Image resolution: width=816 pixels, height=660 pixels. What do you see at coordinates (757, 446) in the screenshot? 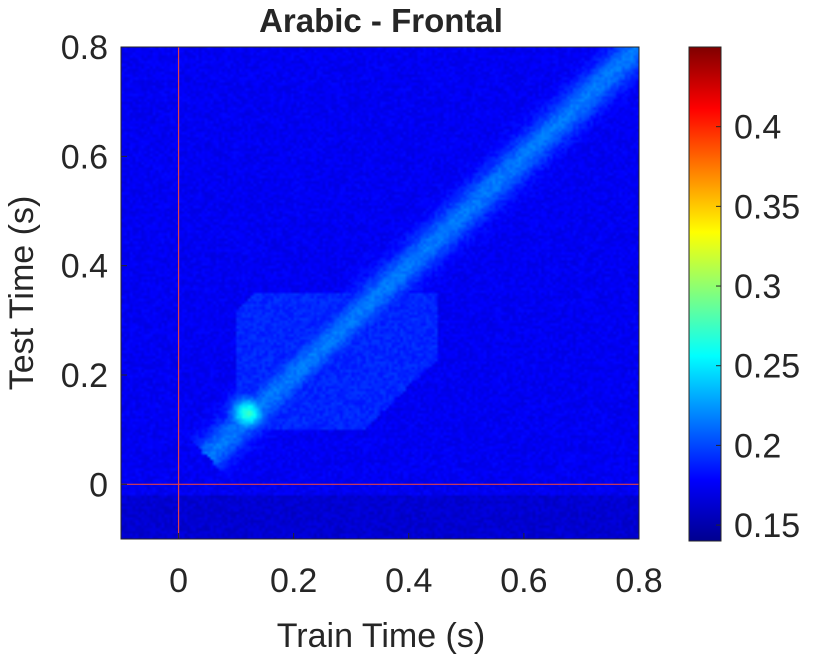
I see `colorbar-tick-label: 0.2` at bounding box center [757, 446].